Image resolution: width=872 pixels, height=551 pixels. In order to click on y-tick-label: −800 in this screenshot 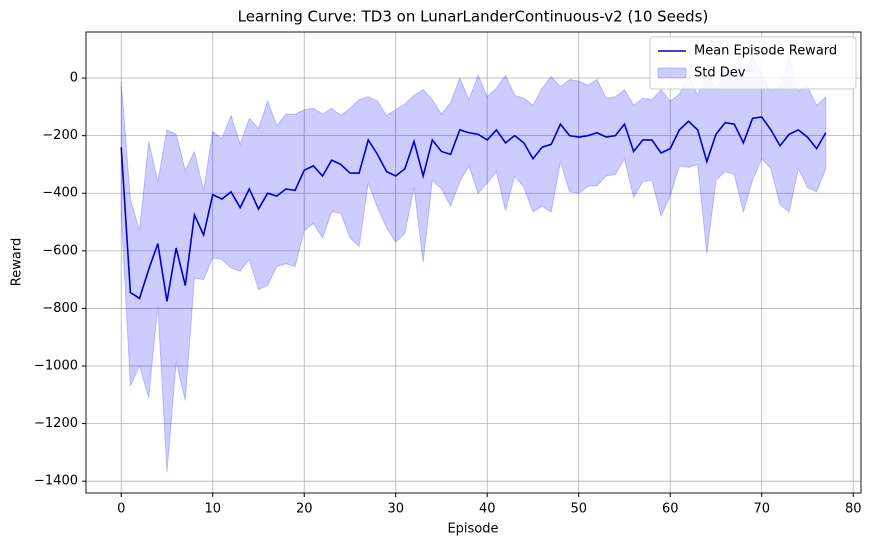, I will do `click(60, 308)`.